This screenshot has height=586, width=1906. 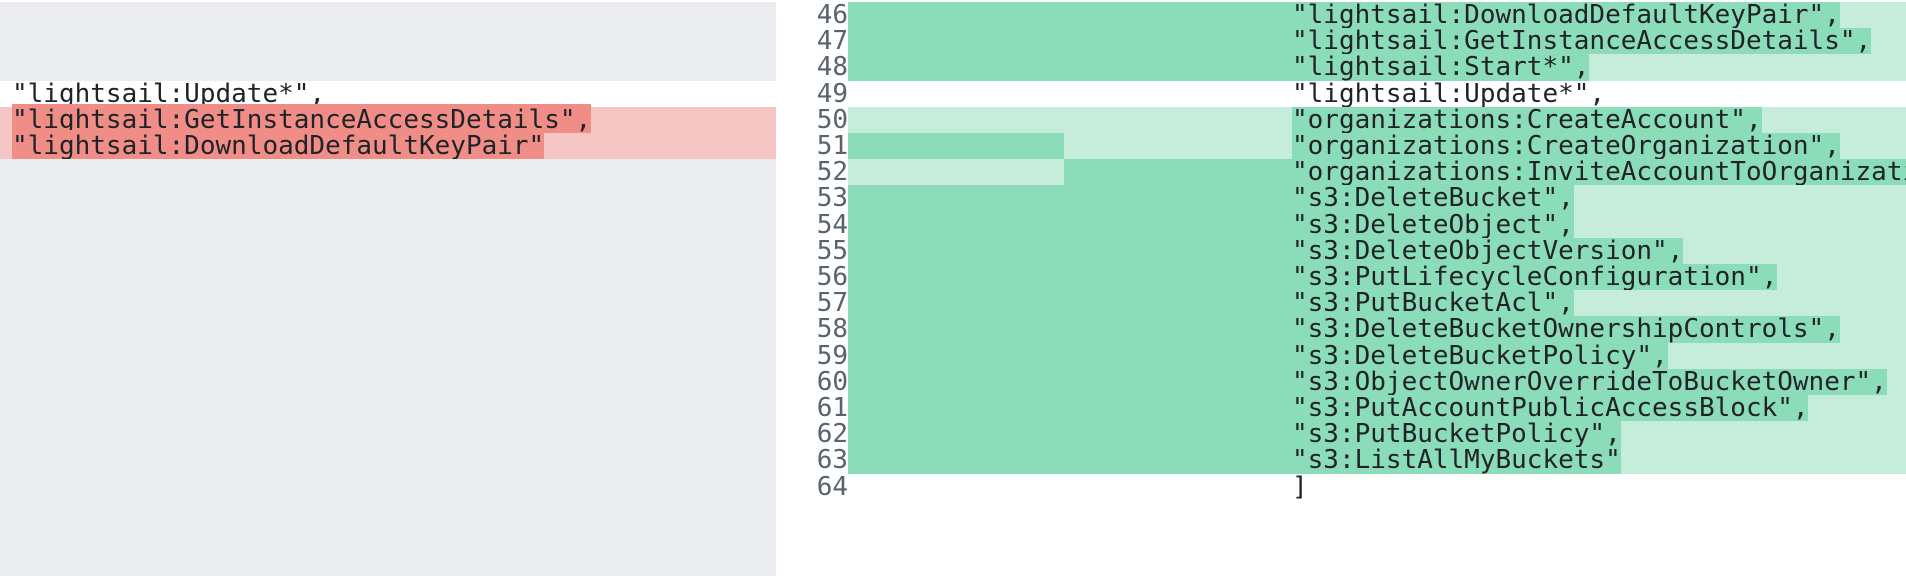 I want to click on line-number: 60, so click(x=832, y=381).